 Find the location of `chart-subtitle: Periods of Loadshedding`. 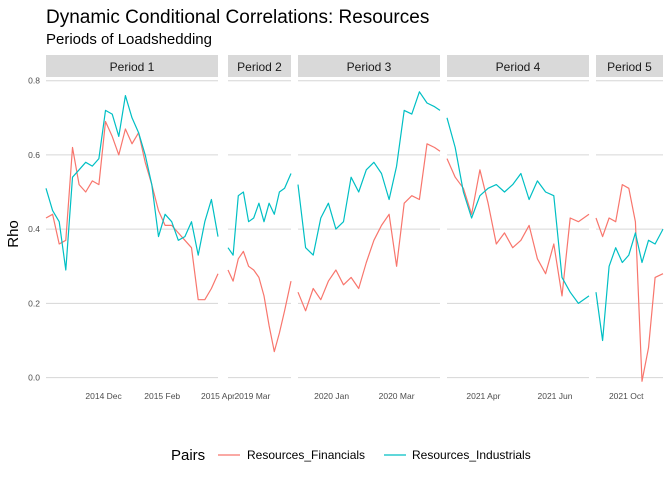

chart-subtitle: Periods of Loadshedding is located at coordinates (129, 39).